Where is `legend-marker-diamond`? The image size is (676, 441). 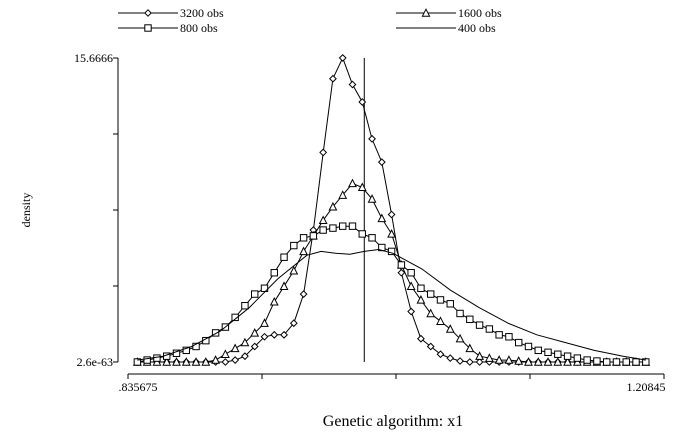
legend-marker-diamond is located at coordinates (148, 13).